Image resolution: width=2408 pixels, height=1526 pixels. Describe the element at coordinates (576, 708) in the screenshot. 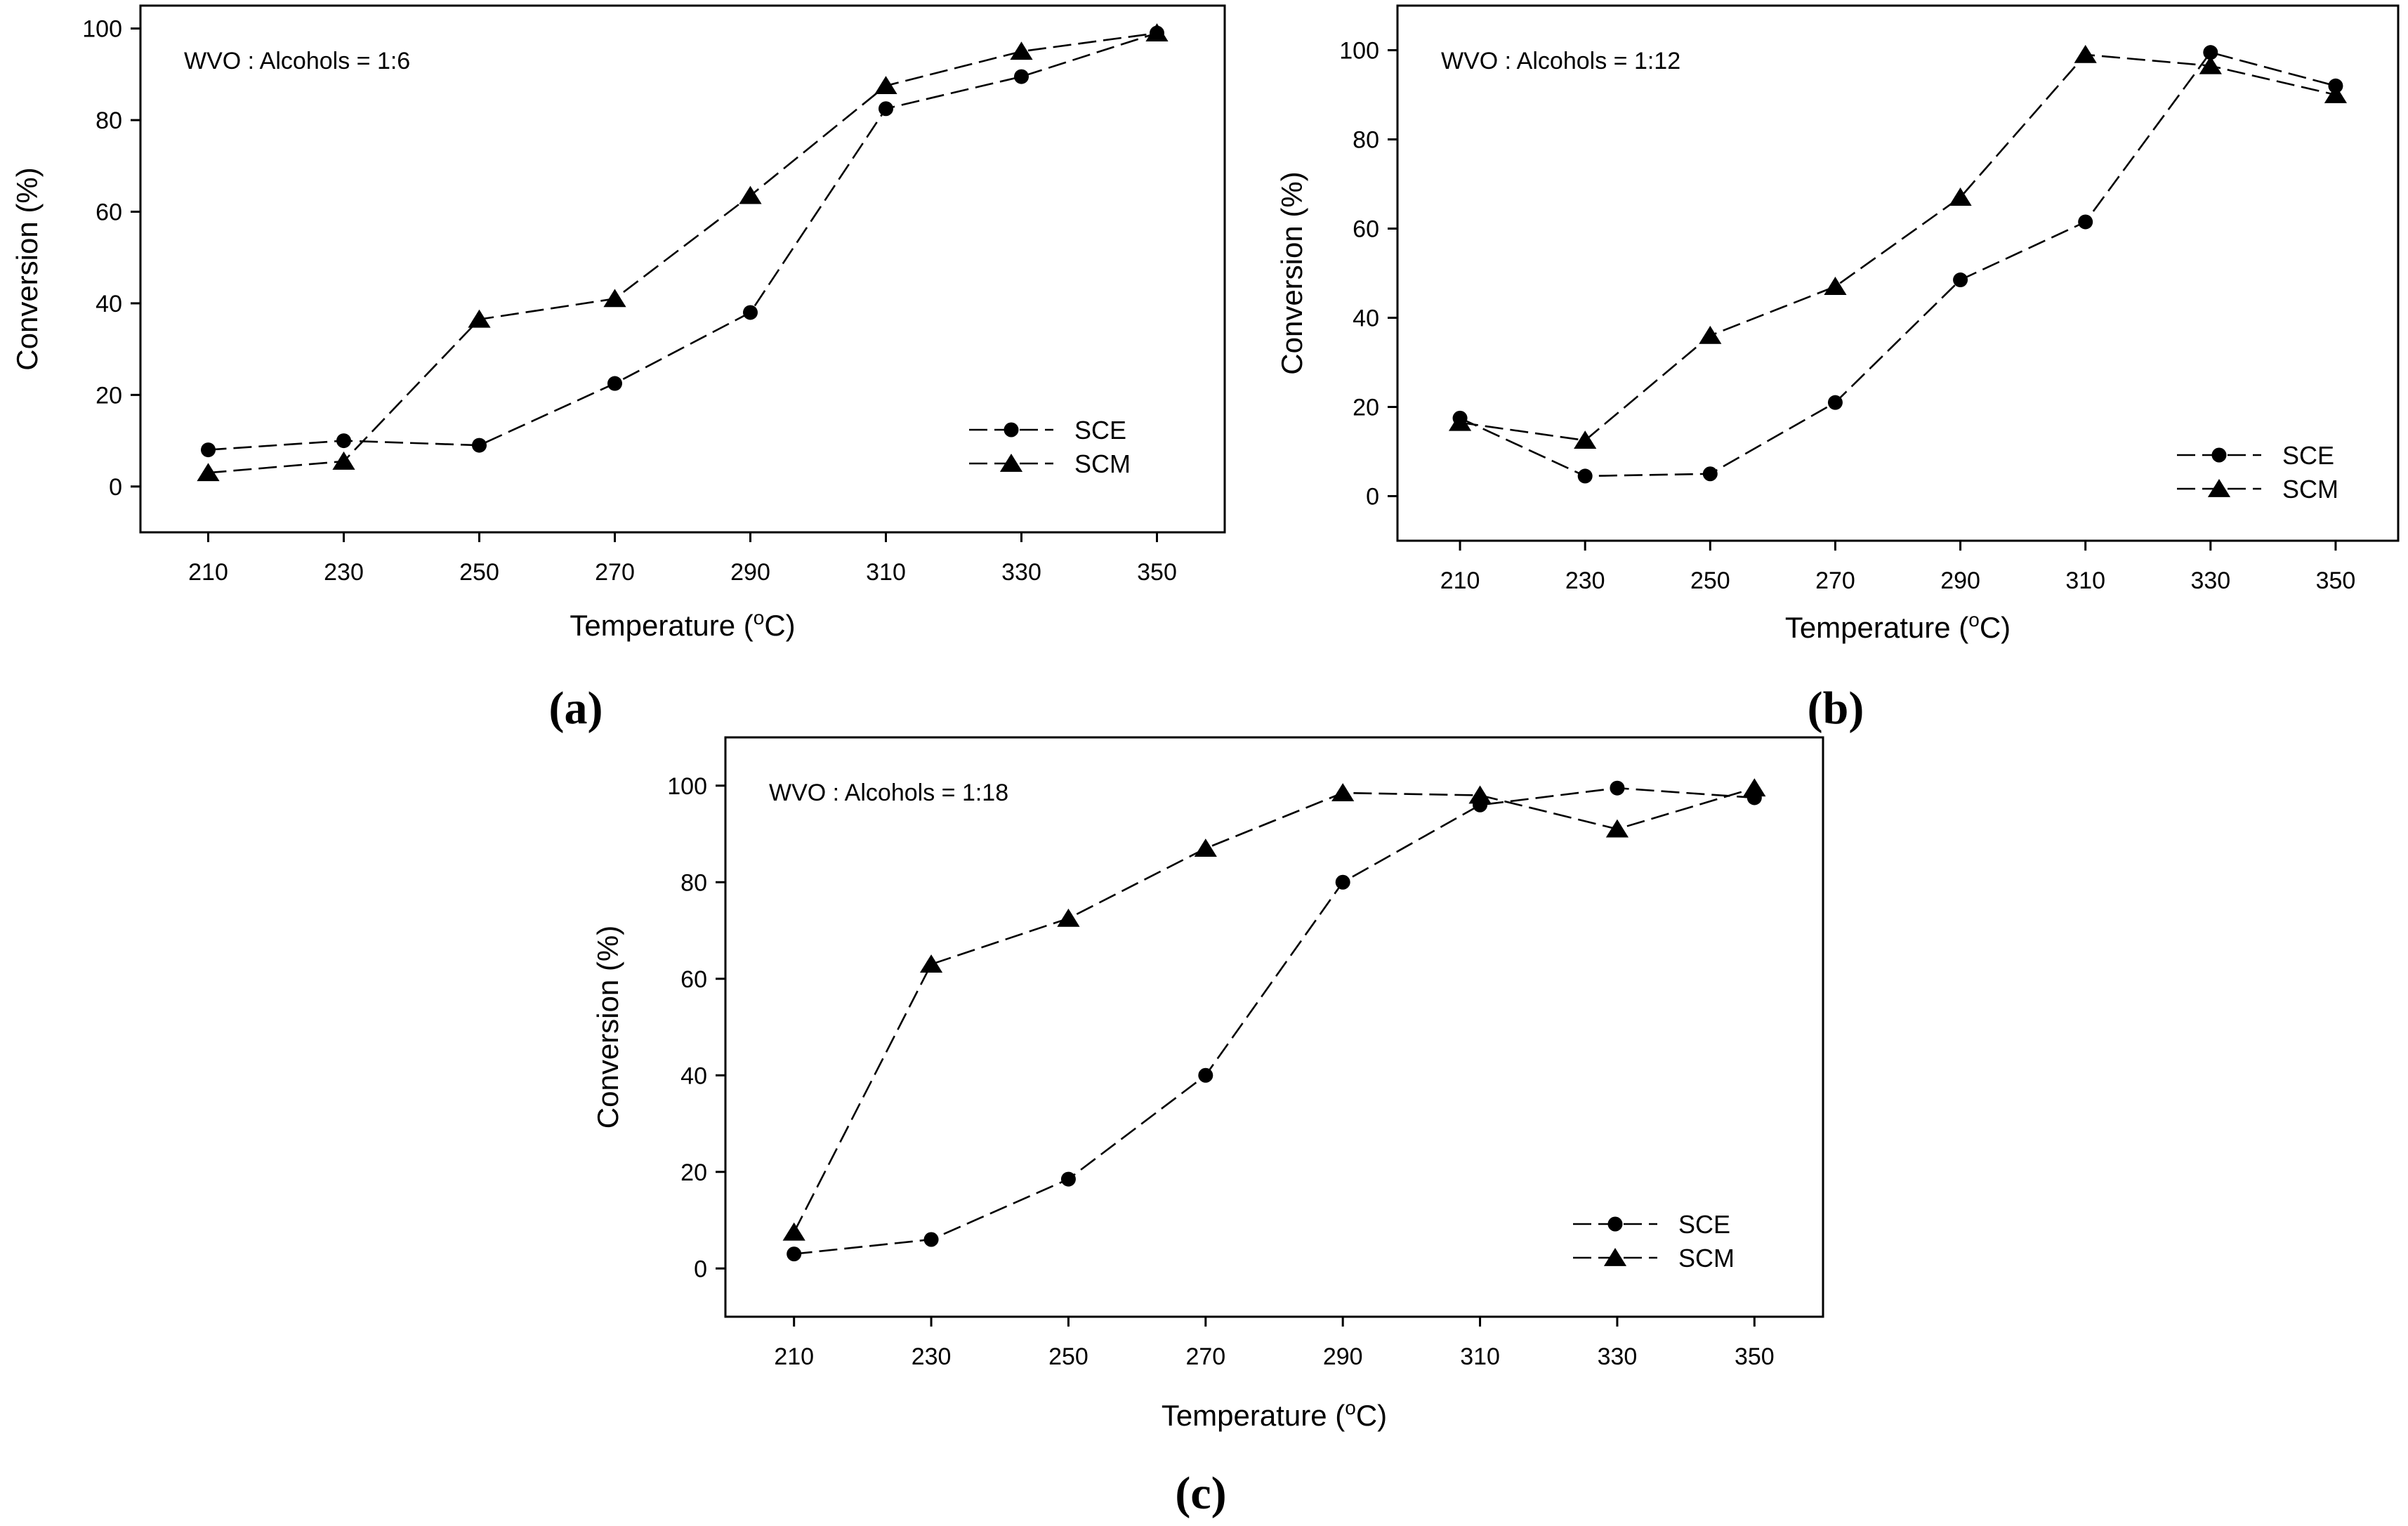

I see `panel-label: (a)` at that location.